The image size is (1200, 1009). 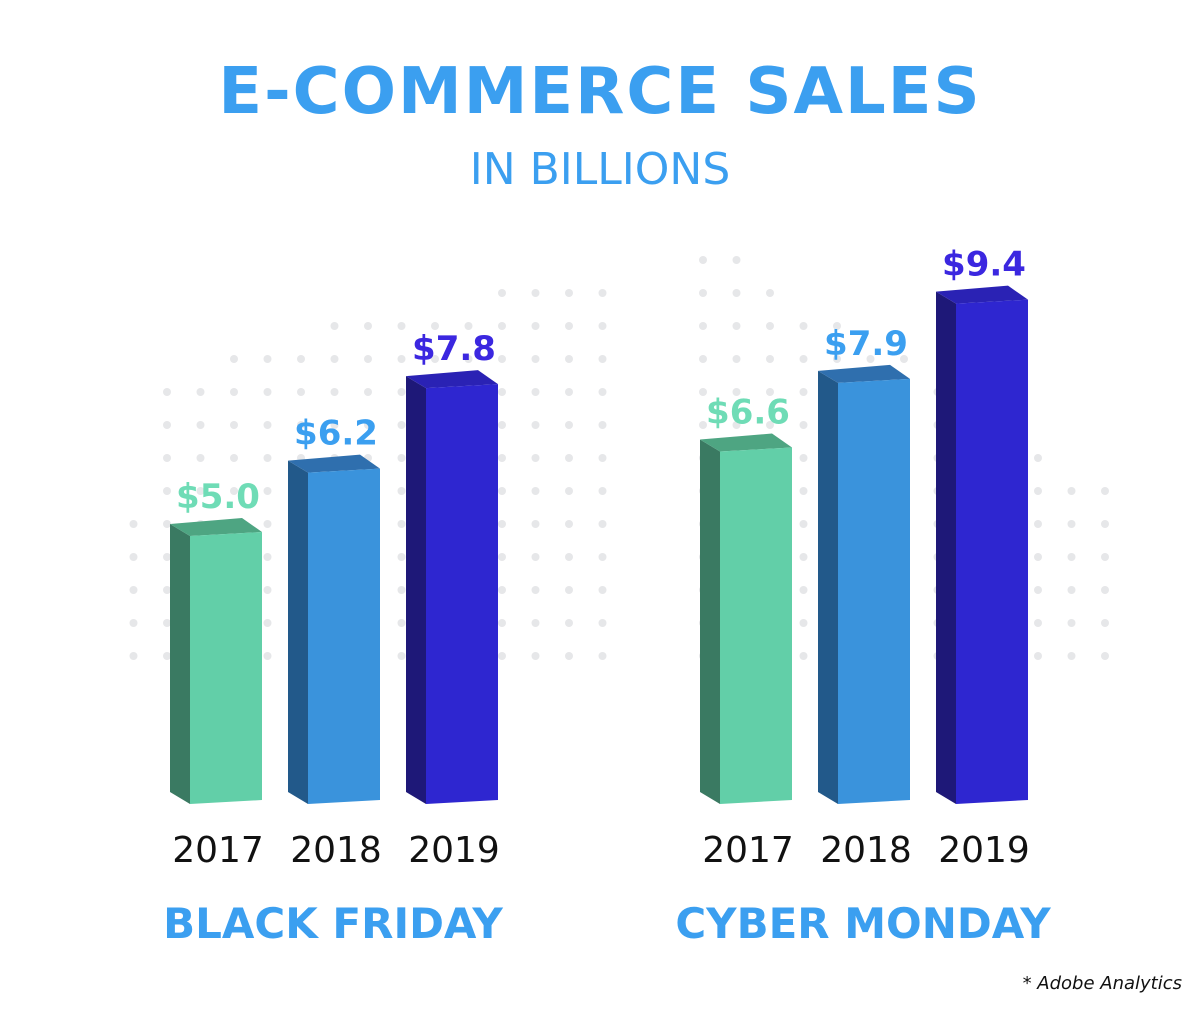 What do you see at coordinates (336, 850) in the screenshot?
I see `category-label-black-friday-2018: 2018` at bounding box center [336, 850].